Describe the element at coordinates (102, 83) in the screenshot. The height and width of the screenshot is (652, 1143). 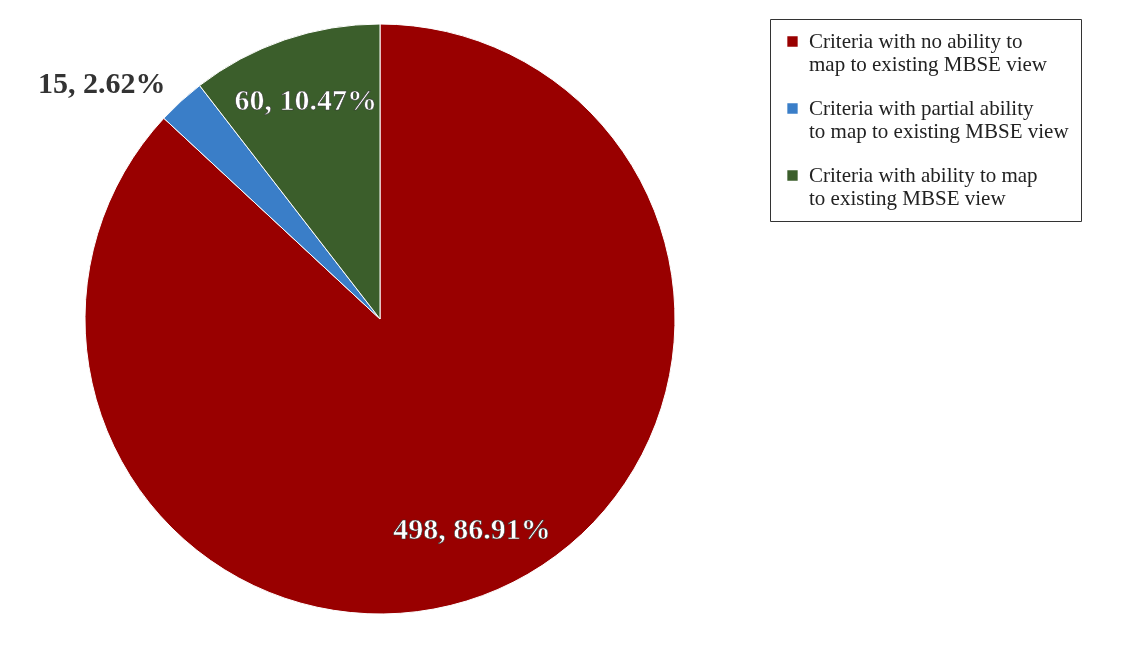
I see `data-label: 15, 2.62%` at that location.